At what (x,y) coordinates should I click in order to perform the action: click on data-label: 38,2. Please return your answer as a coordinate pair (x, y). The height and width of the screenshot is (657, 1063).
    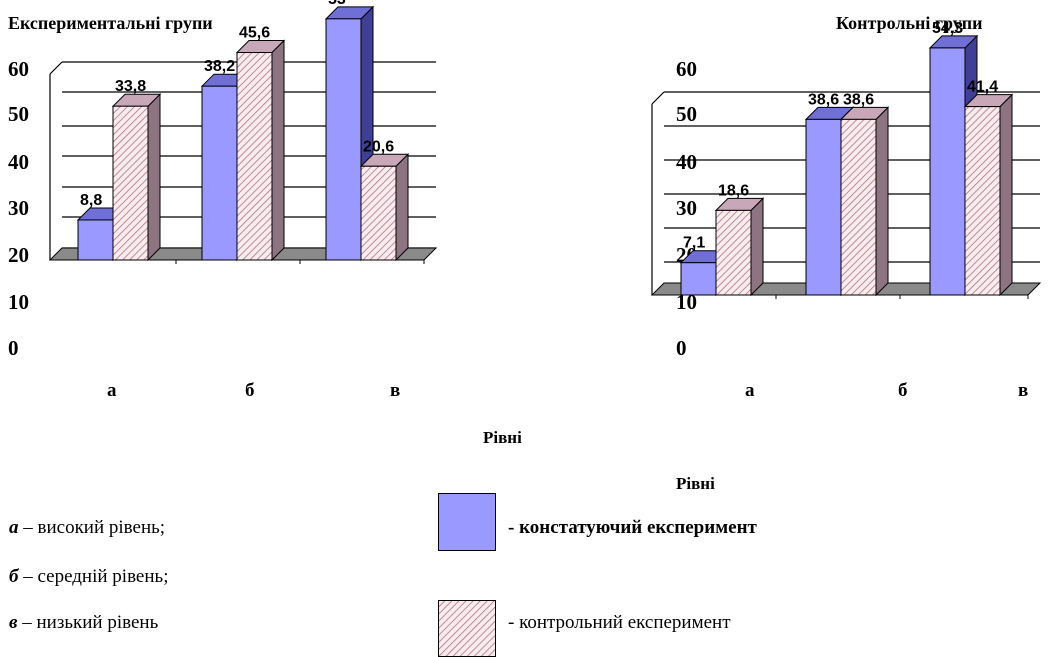
    Looking at the image, I should click on (219, 66).